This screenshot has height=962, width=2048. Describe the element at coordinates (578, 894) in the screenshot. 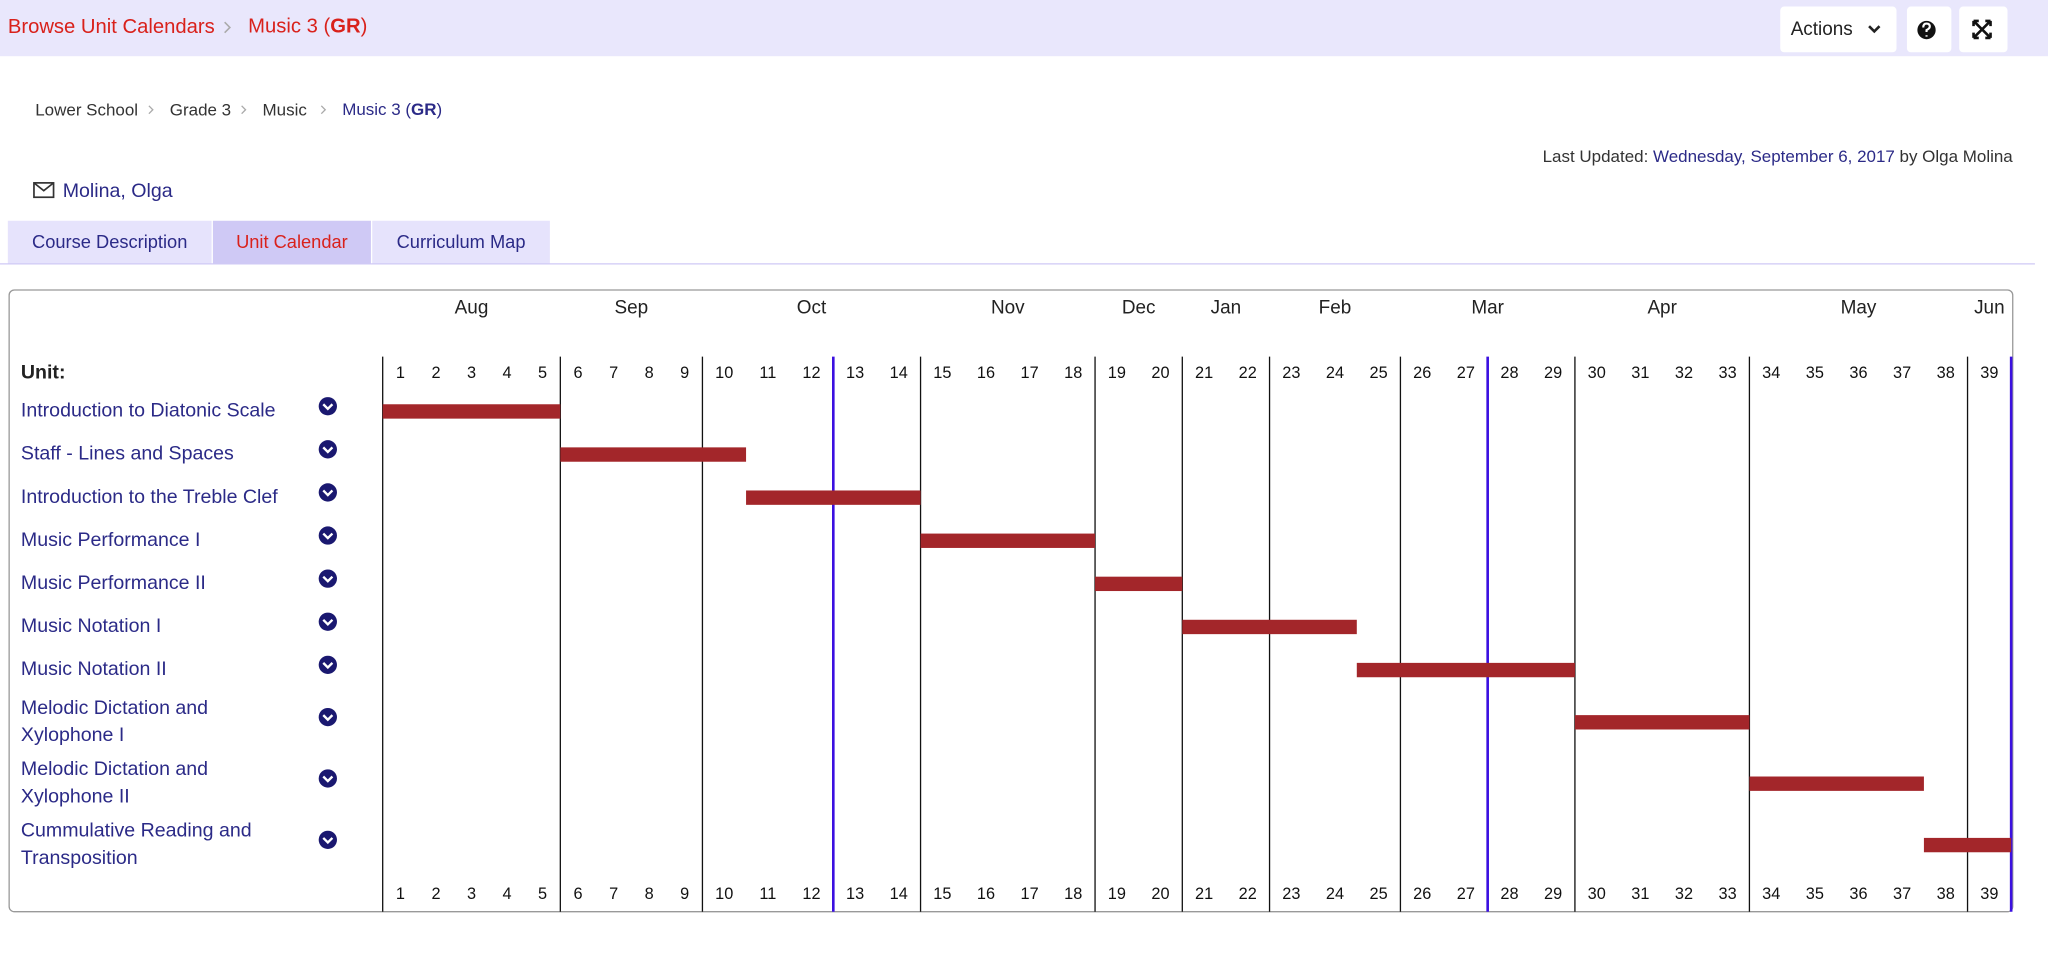

I see `week-label: 6` at that location.